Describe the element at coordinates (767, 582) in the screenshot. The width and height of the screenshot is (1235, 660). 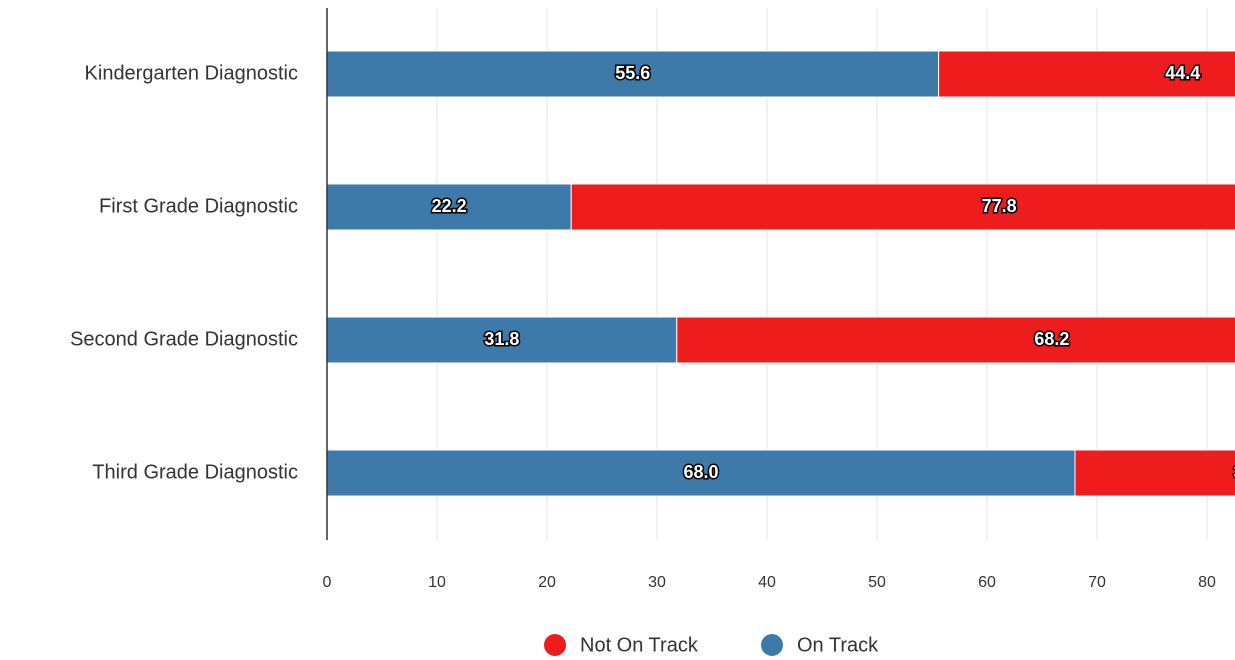
I see `x-tick-label: 40` at that location.